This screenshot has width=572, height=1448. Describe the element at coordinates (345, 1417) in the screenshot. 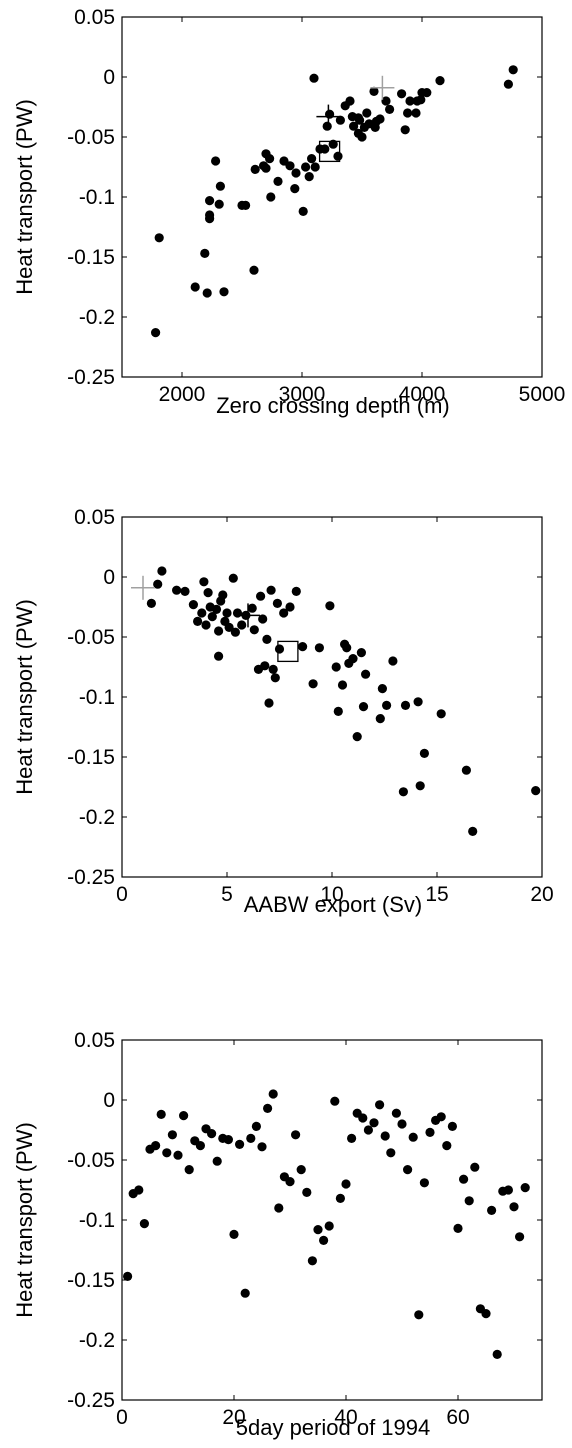

I see `x-tick-label: 40` at that location.